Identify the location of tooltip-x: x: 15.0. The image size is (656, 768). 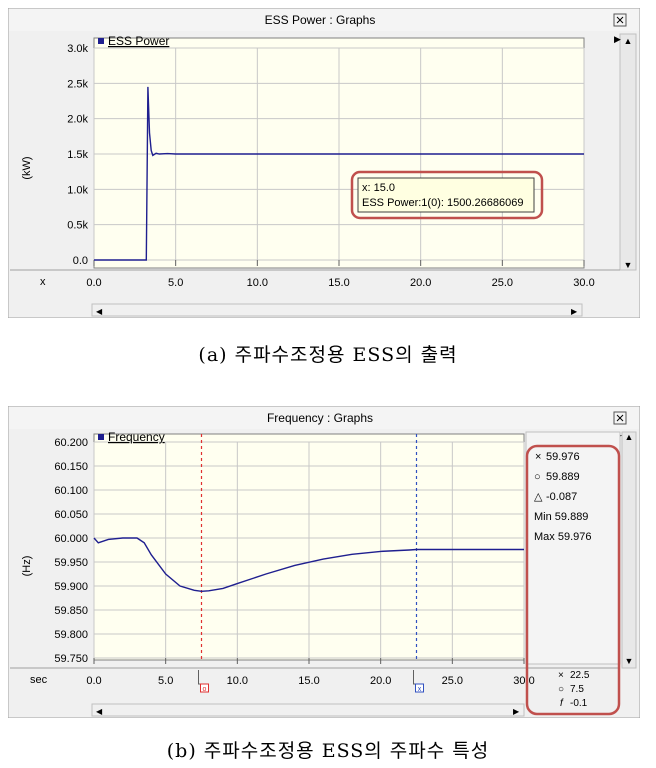
(378, 188).